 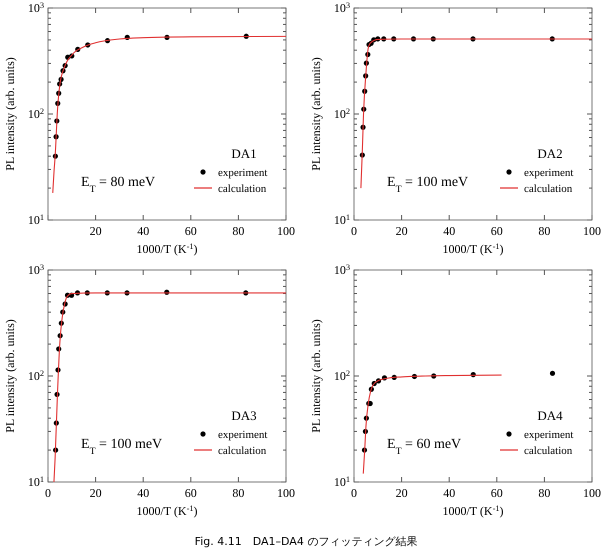 I want to click on annotation: DA2, so click(x=550, y=153).